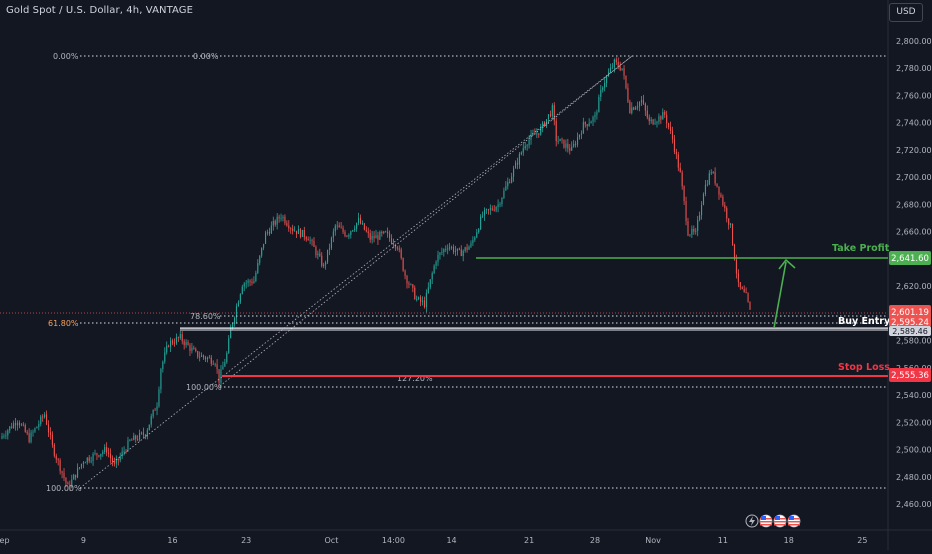 The height and width of the screenshot is (554, 932). I want to click on stop-loss-drawing: Stop Loss, so click(556, 369).